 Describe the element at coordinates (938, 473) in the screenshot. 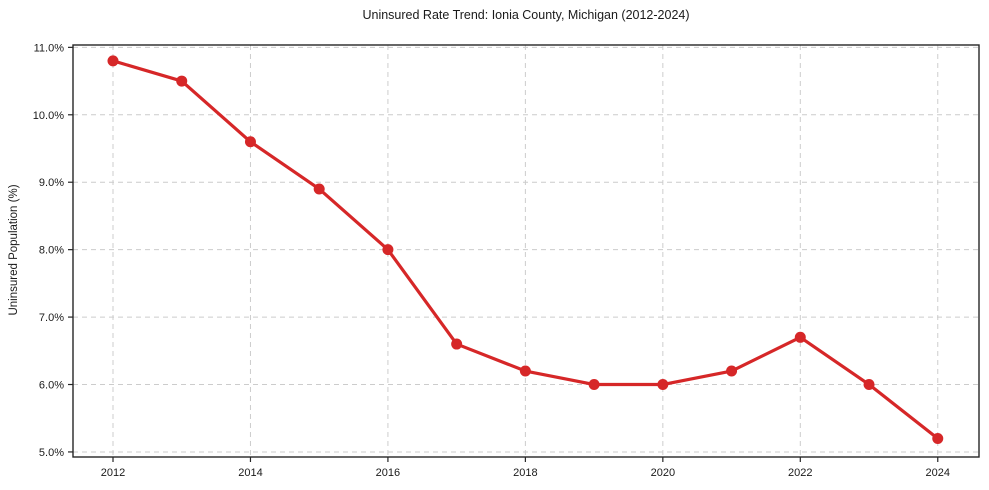

I see `x-tick-label: 2024` at that location.